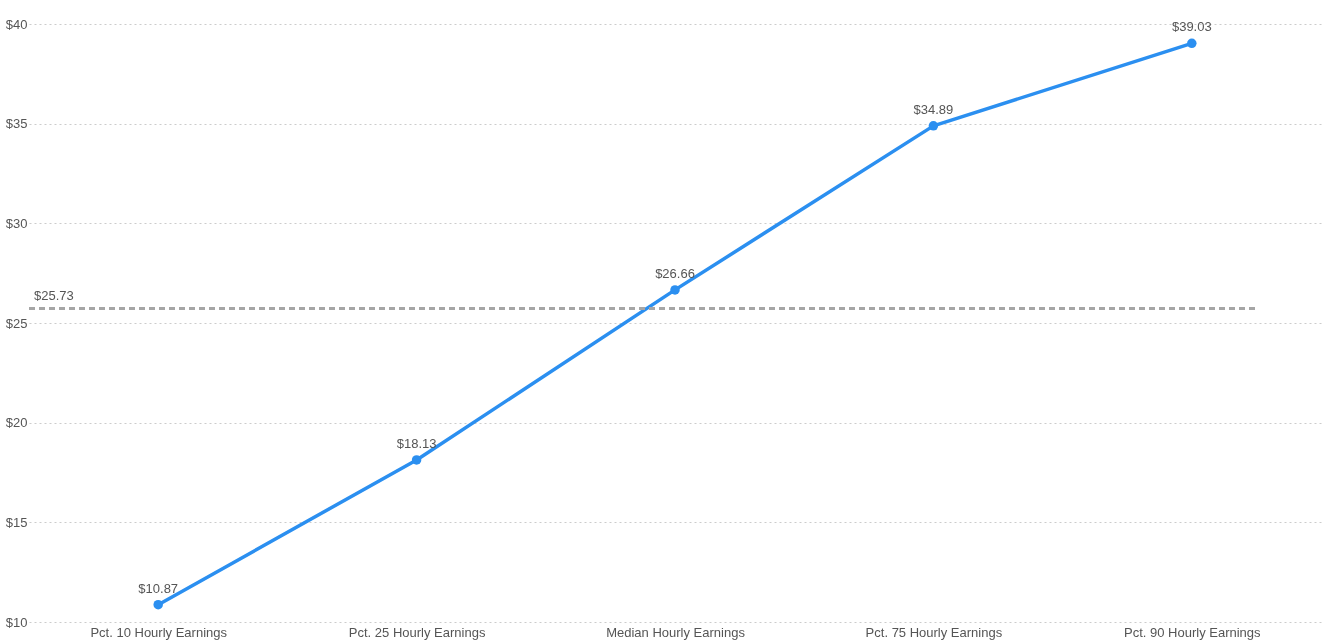  Describe the element at coordinates (416, 443) in the screenshot. I see `data-label: $18.13` at that location.